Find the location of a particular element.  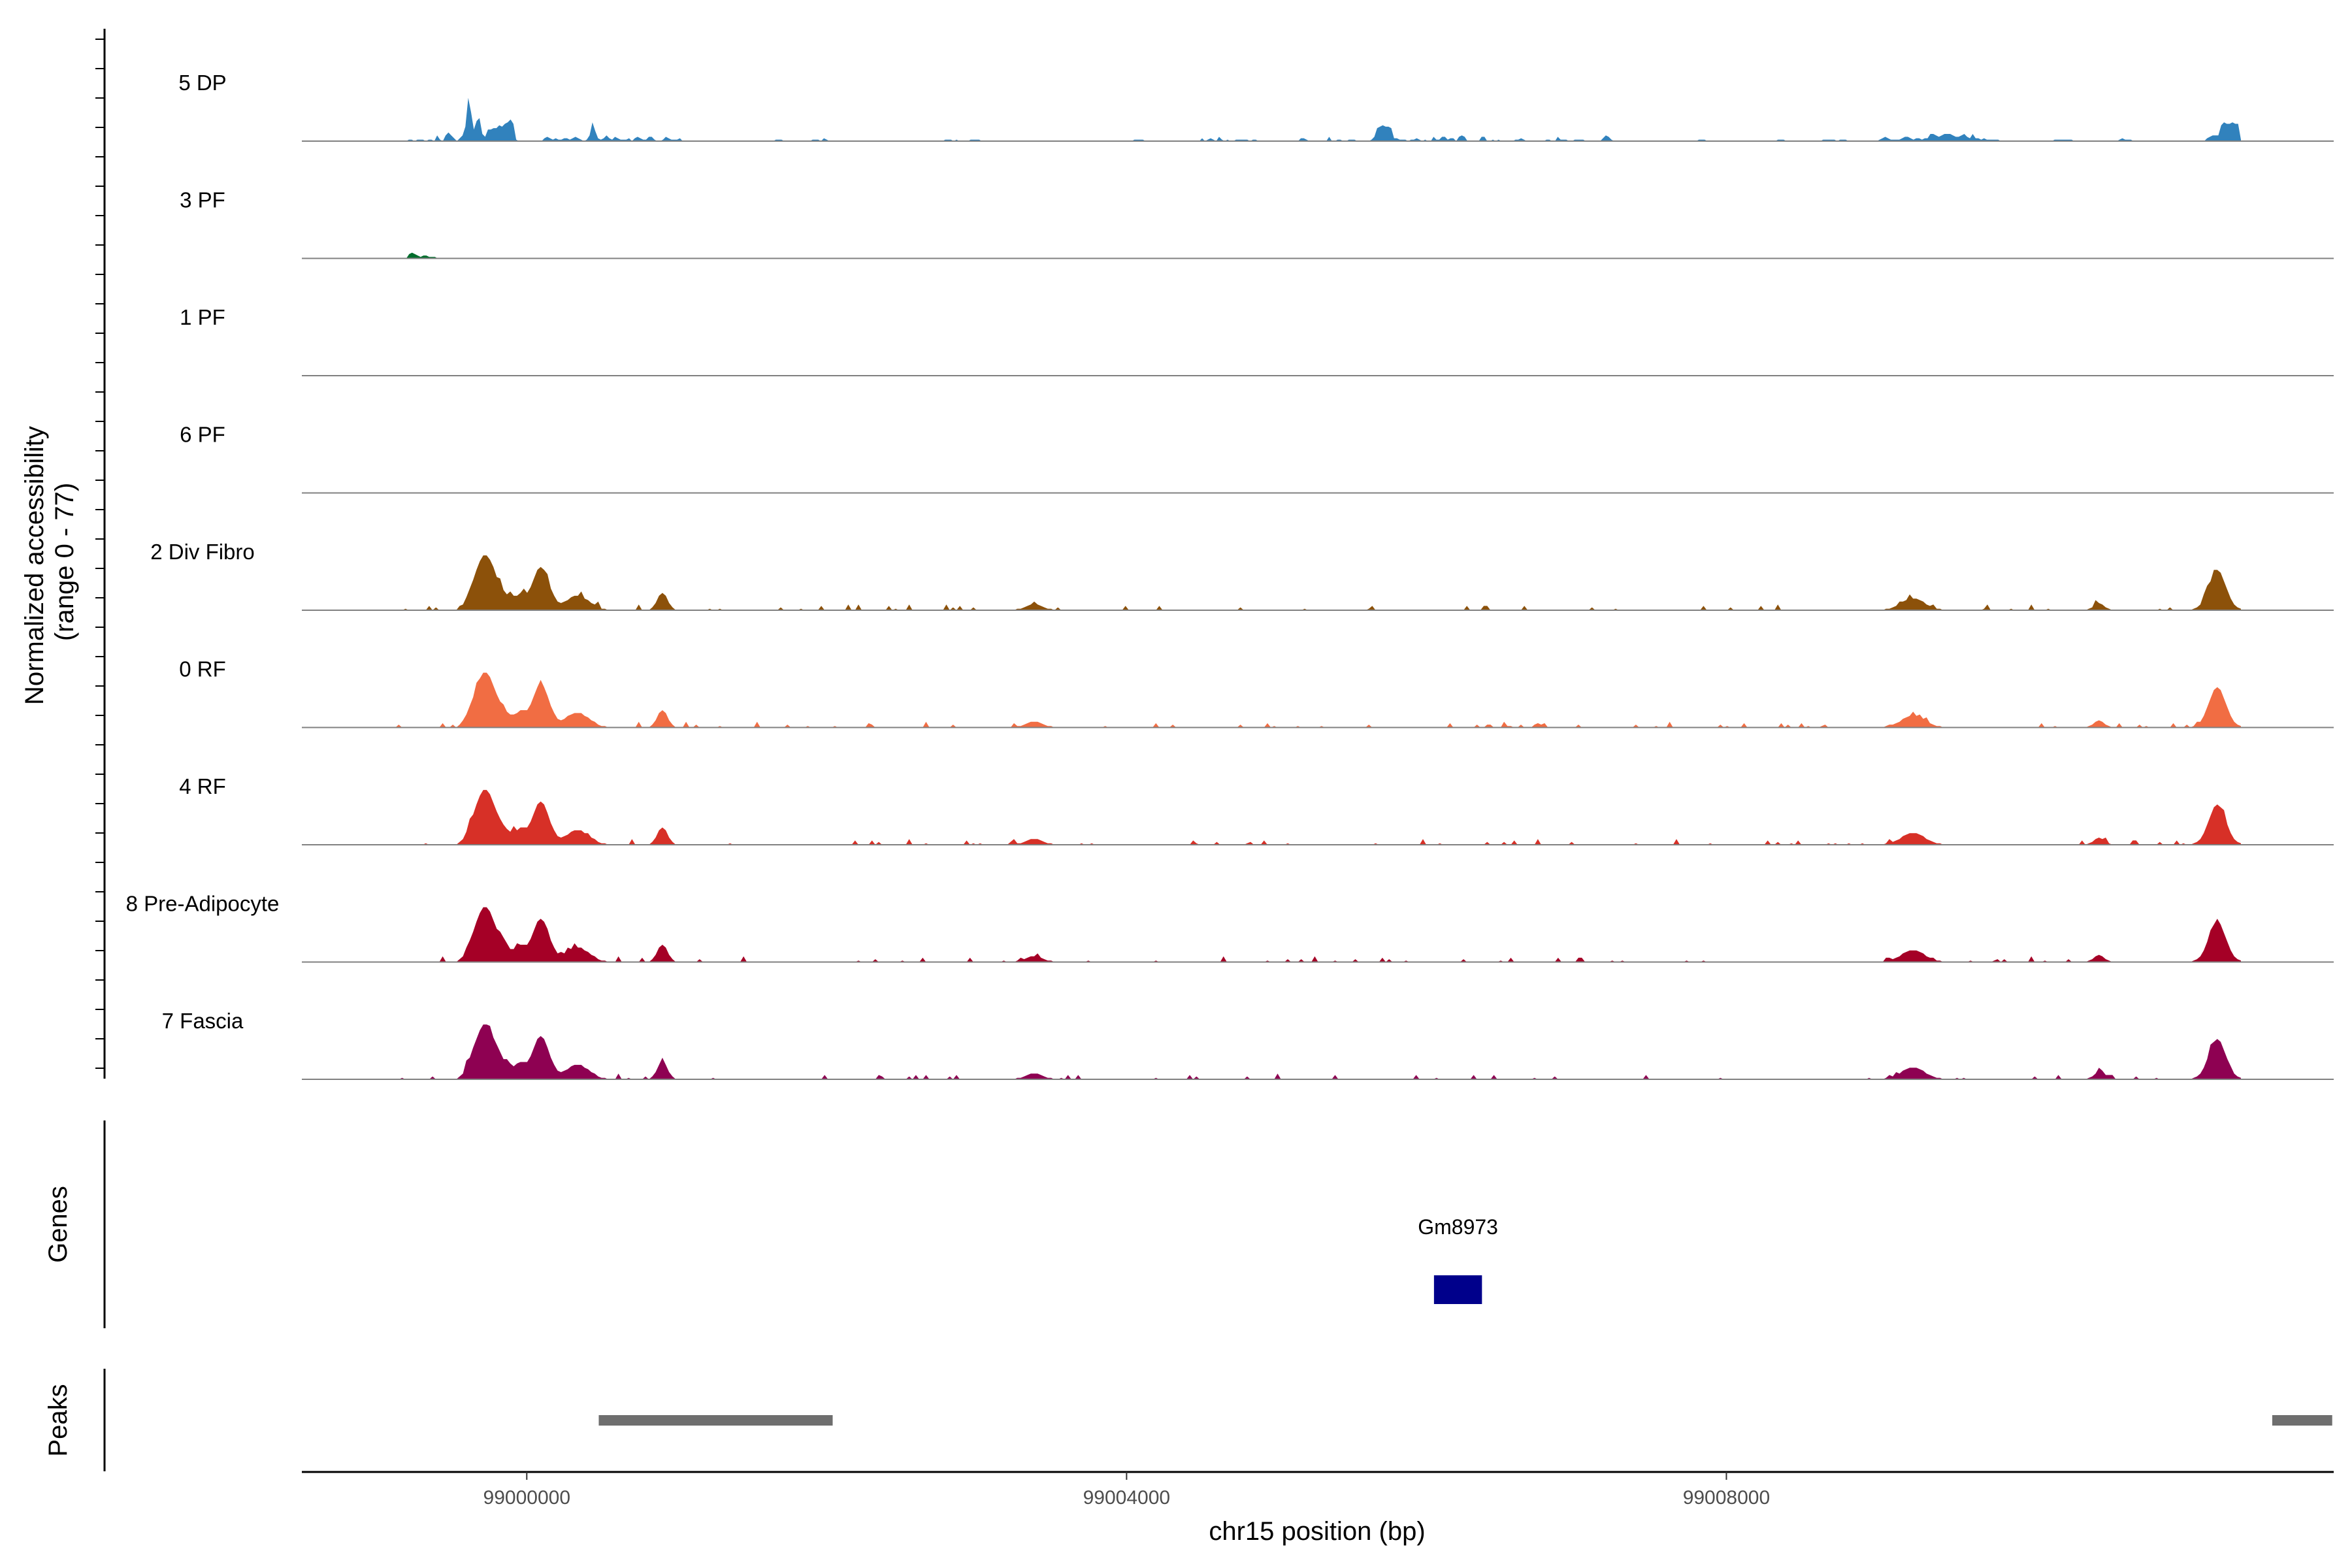

gene-feature: Gm8973 is located at coordinates (1458, 1259).